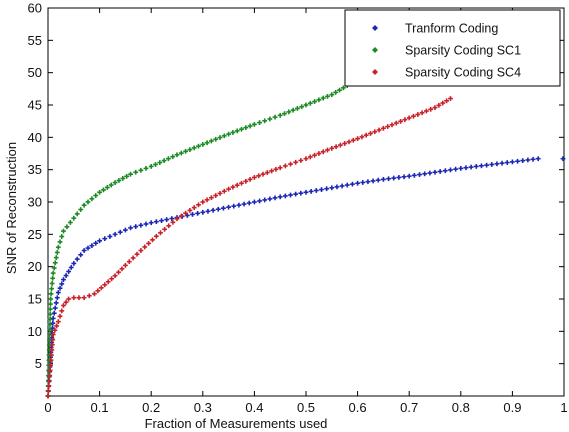 The height and width of the screenshot is (432, 569). I want to click on x-tick-label: 0, so click(47, 407).